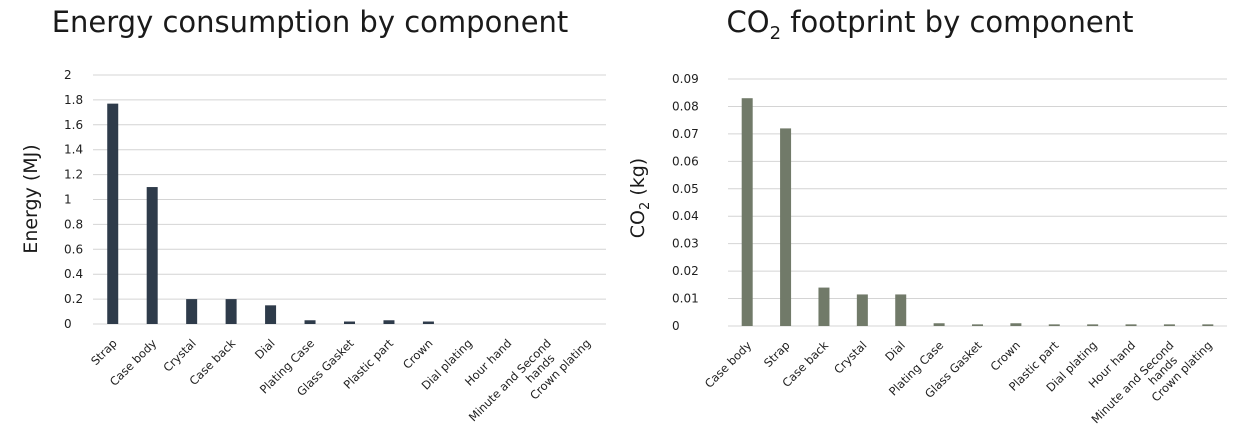 The height and width of the screenshot is (430, 1240). What do you see at coordinates (179, 355) in the screenshot?
I see `energy-category-label: Crystal` at bounding box center [179, 355].